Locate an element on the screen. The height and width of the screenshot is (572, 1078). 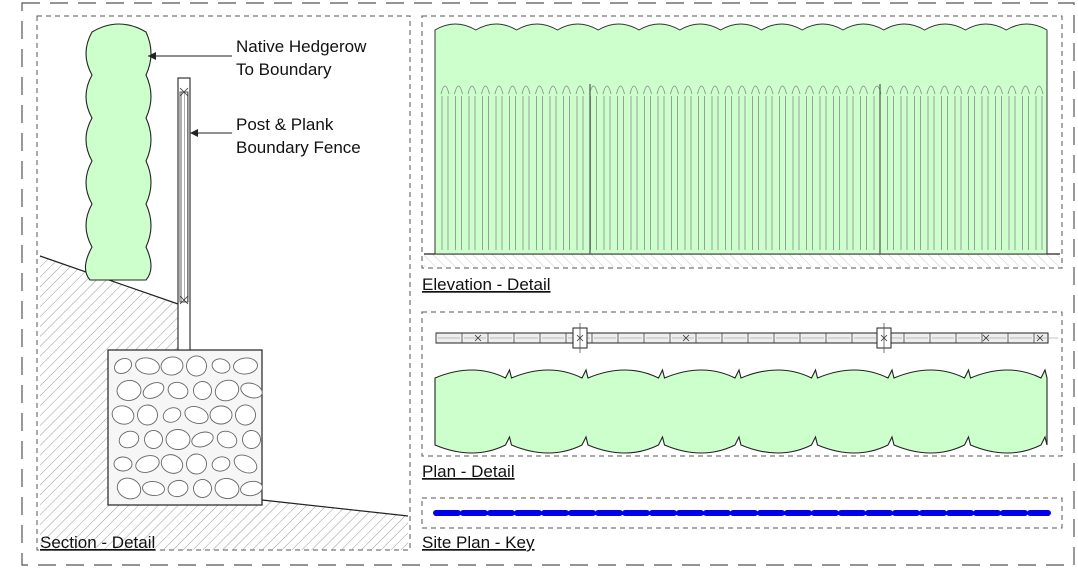
fence-arrow is located at coordinates (194, 133).